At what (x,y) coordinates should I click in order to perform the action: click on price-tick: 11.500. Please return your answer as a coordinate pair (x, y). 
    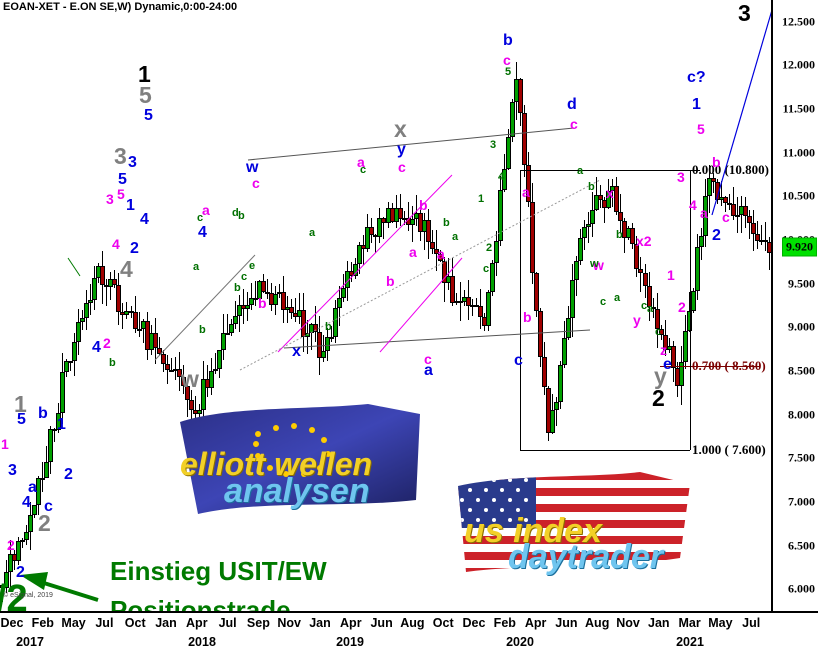
    Looking at the image, I should click on (798, 108).